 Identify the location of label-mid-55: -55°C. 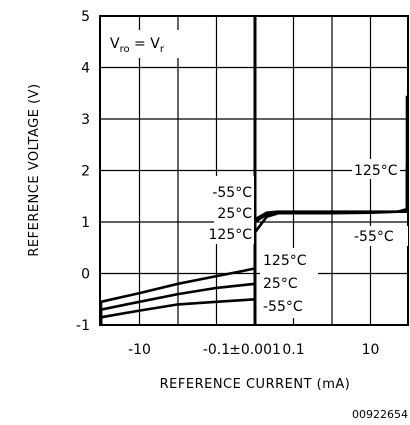
(283, 307).